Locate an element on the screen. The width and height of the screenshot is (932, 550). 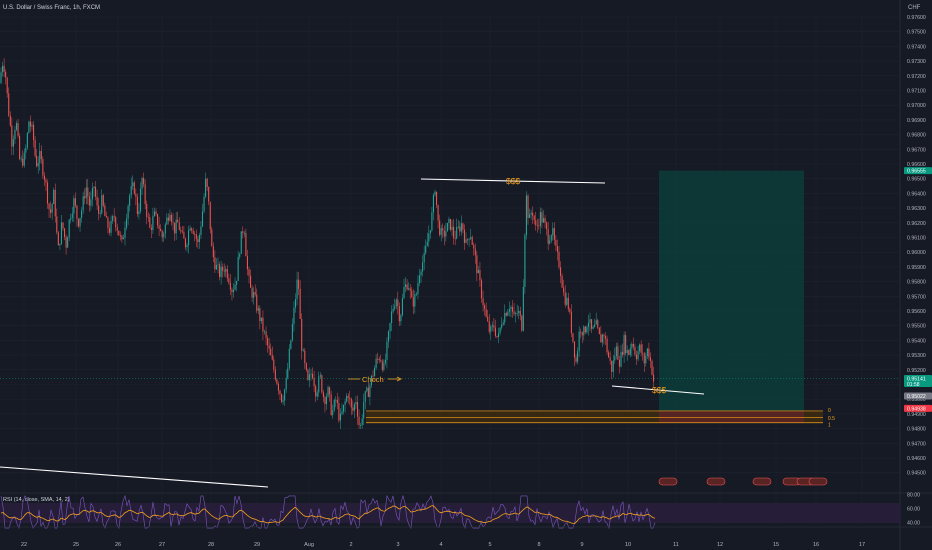
time-tick-label: 2 is located at coordinates (350, 545).